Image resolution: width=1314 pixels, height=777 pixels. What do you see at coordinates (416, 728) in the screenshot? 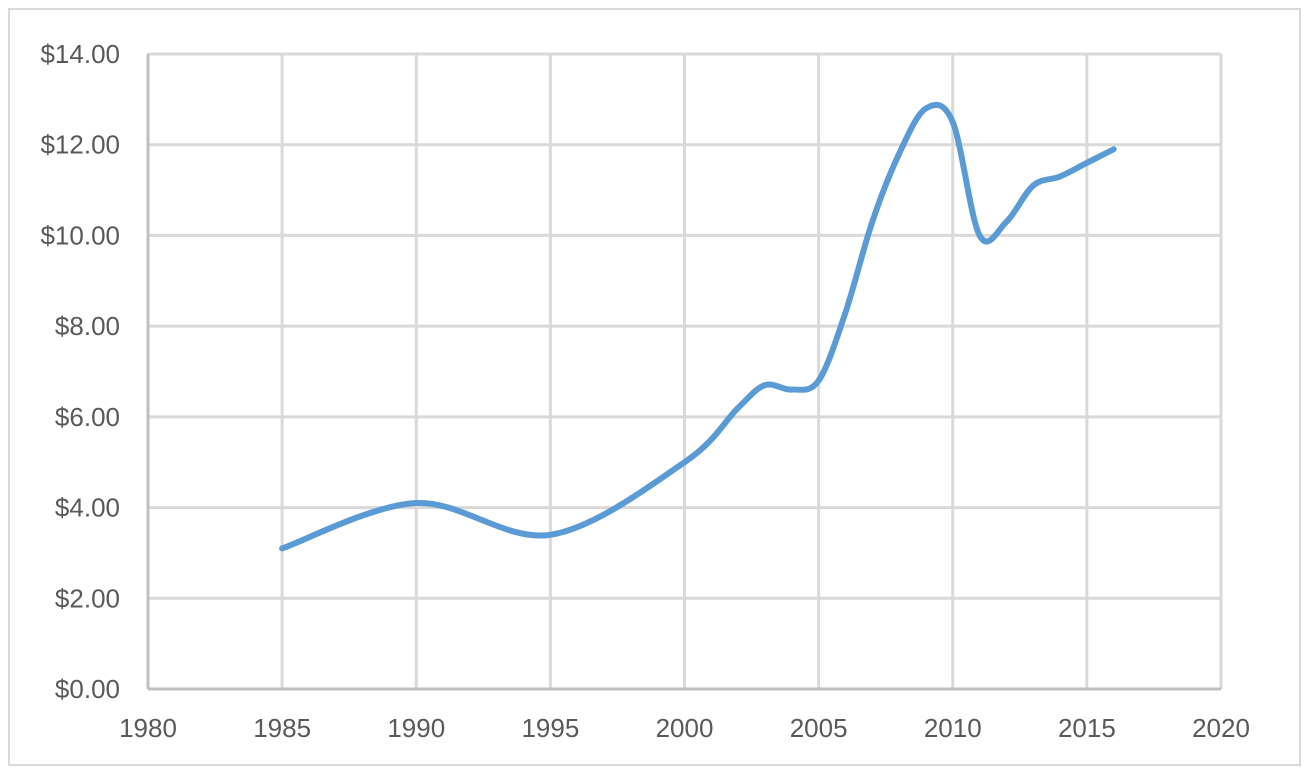
I see `x-tick-label: 1990` at bounding box center [416, 728].